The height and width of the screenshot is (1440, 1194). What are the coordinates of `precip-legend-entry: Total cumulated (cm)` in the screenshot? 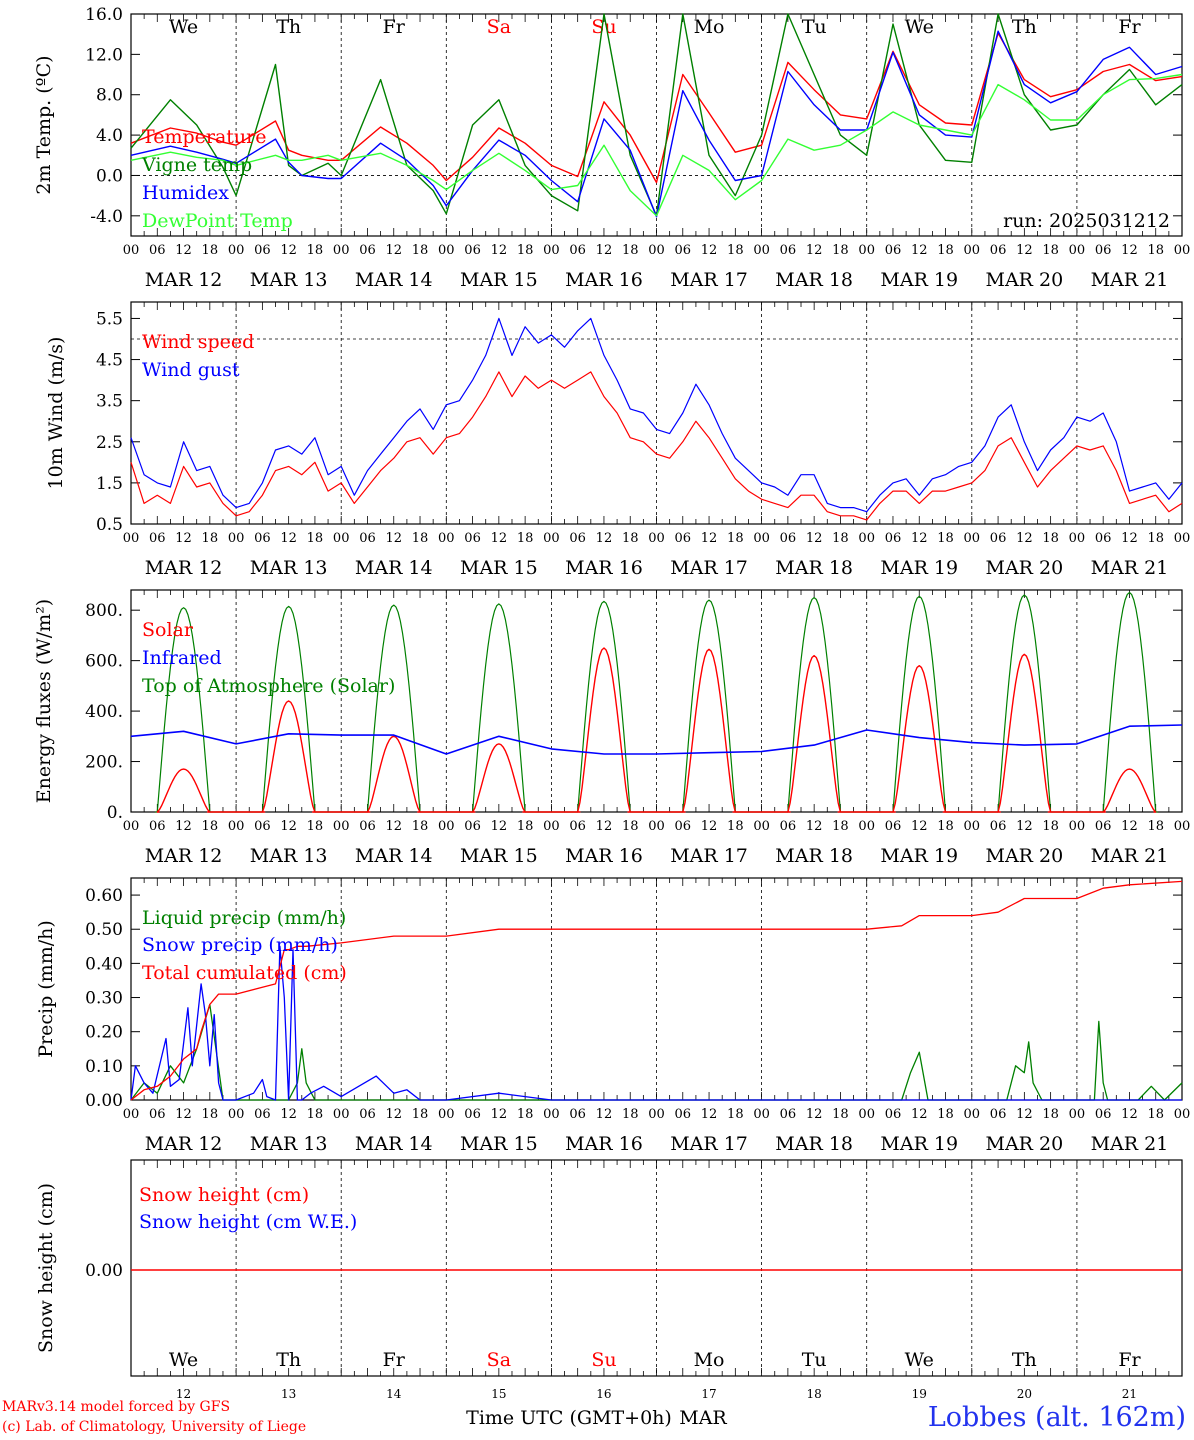 It's located at (244, 973).